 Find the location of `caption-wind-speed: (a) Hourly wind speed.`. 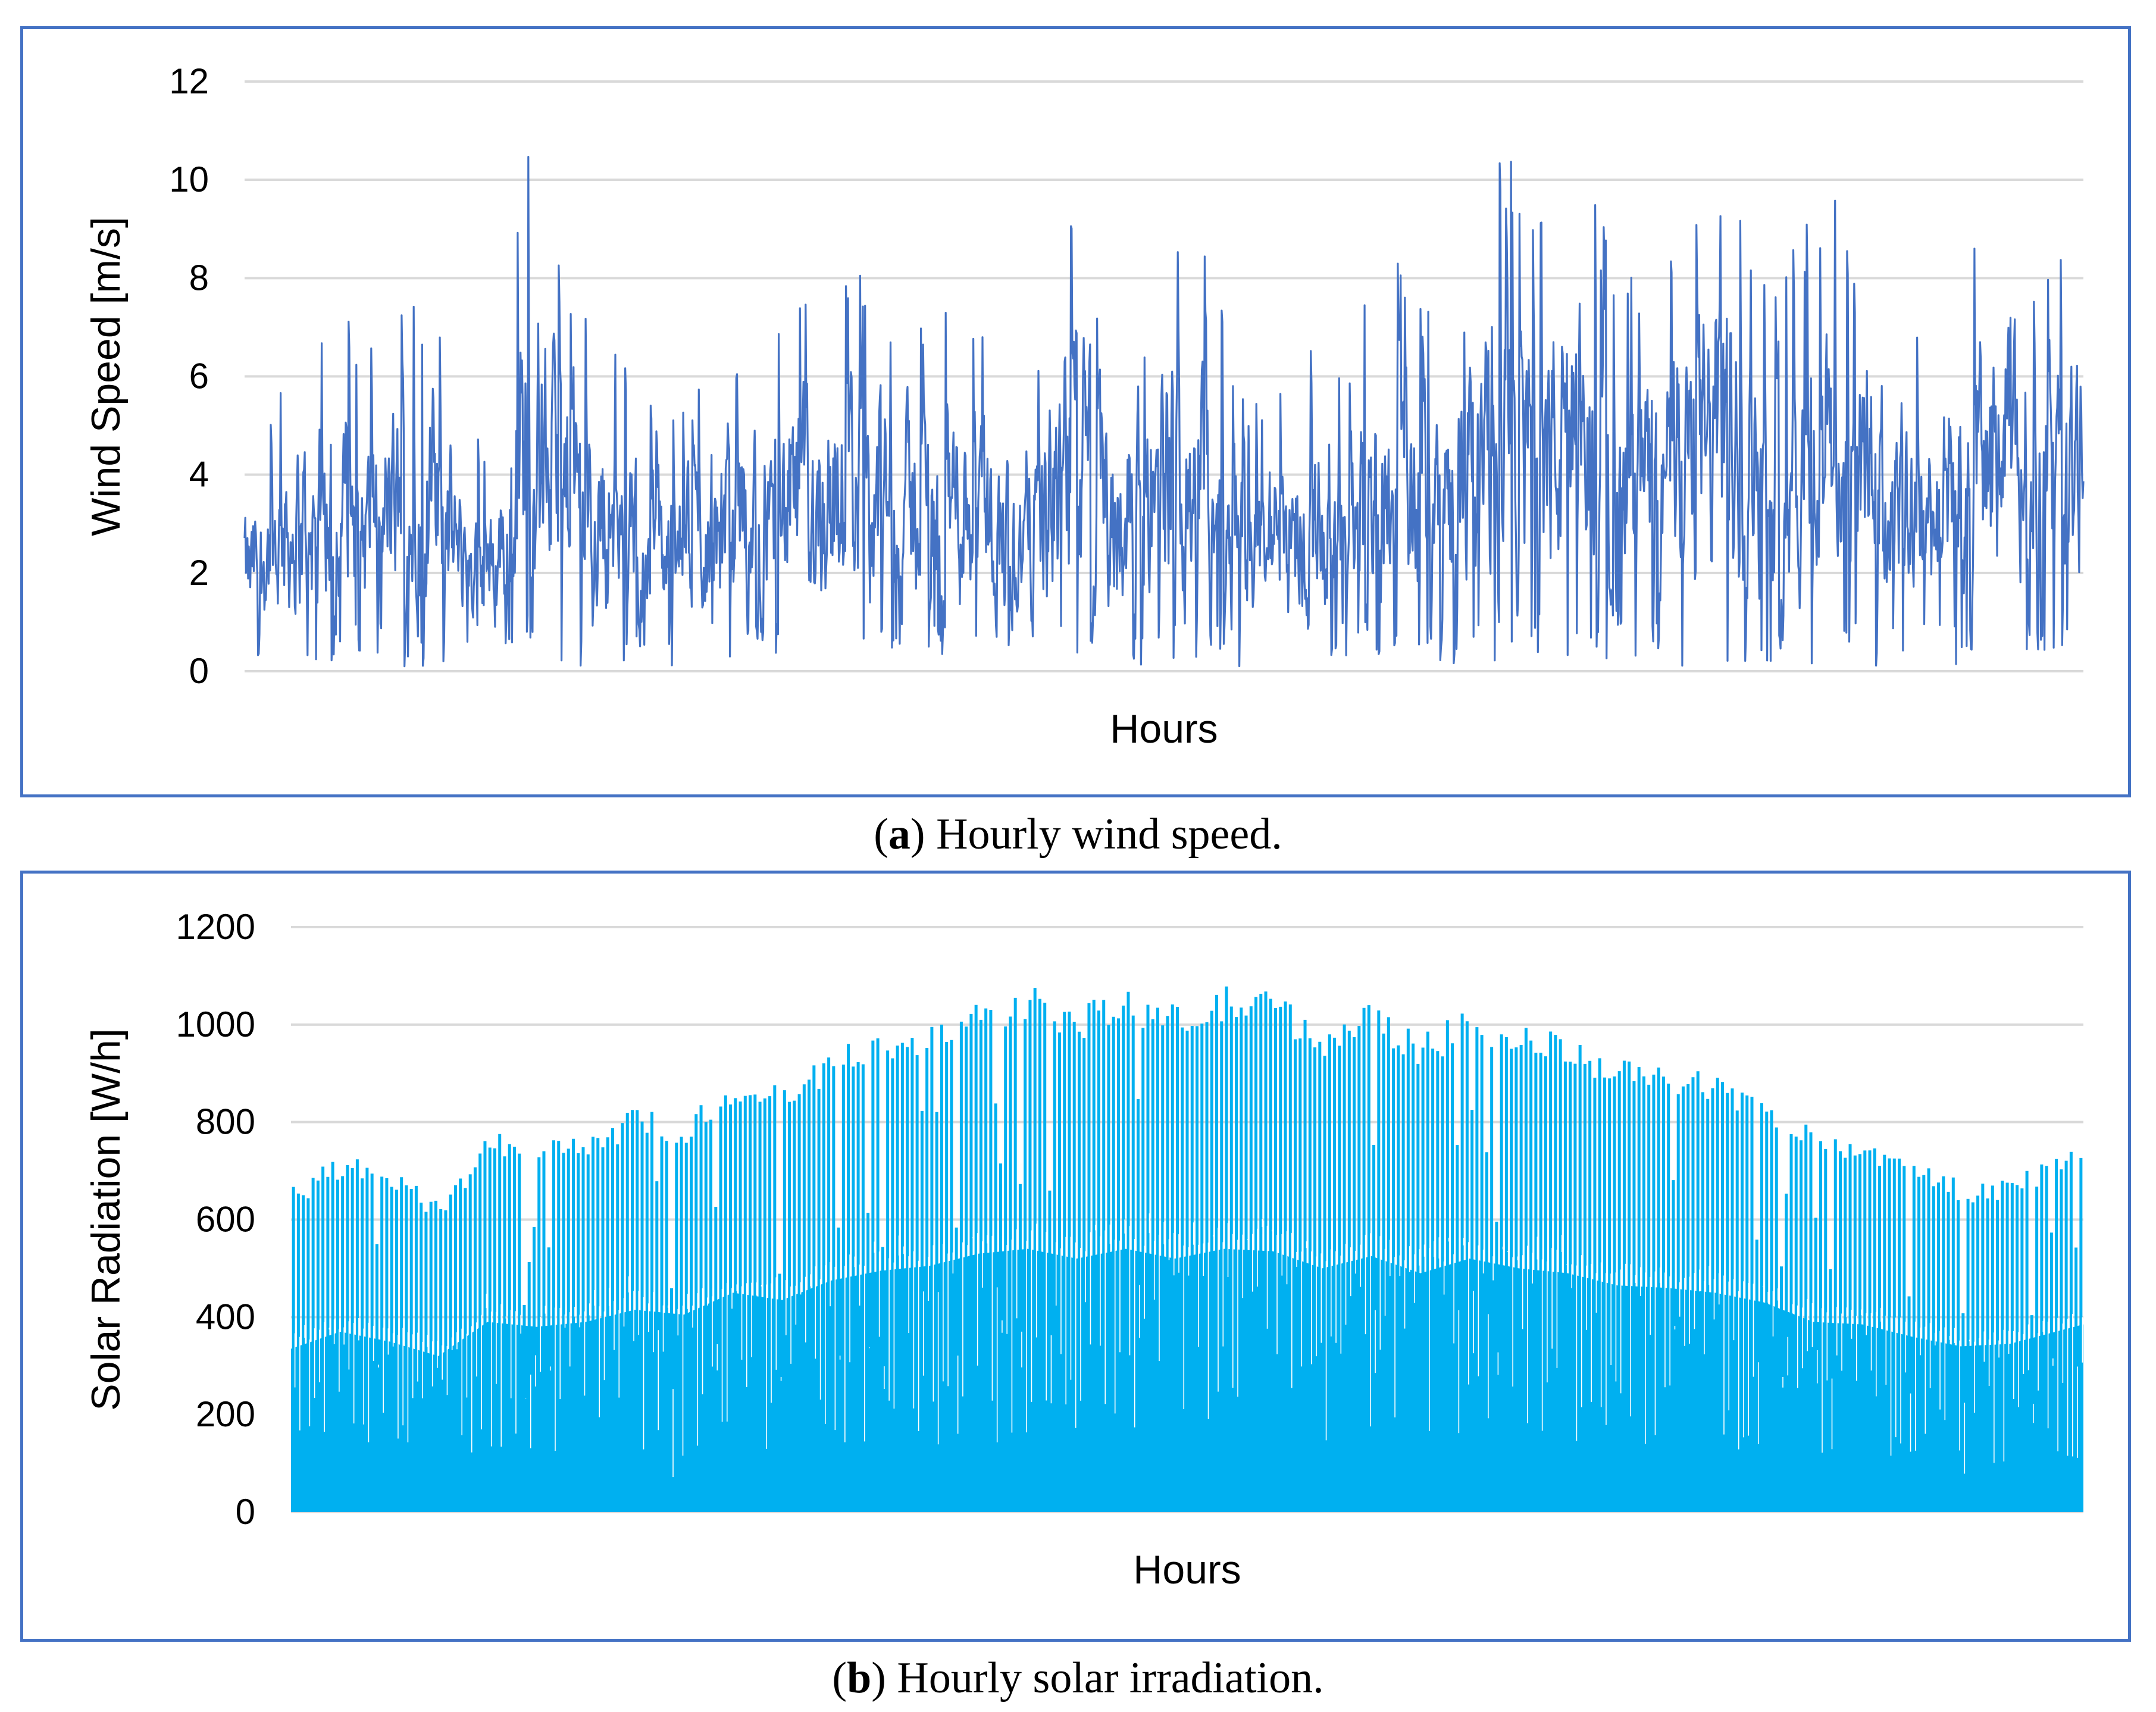

caption-wind-speed: (a) Hourly wind speed. is located at coordinates (1078, 834).